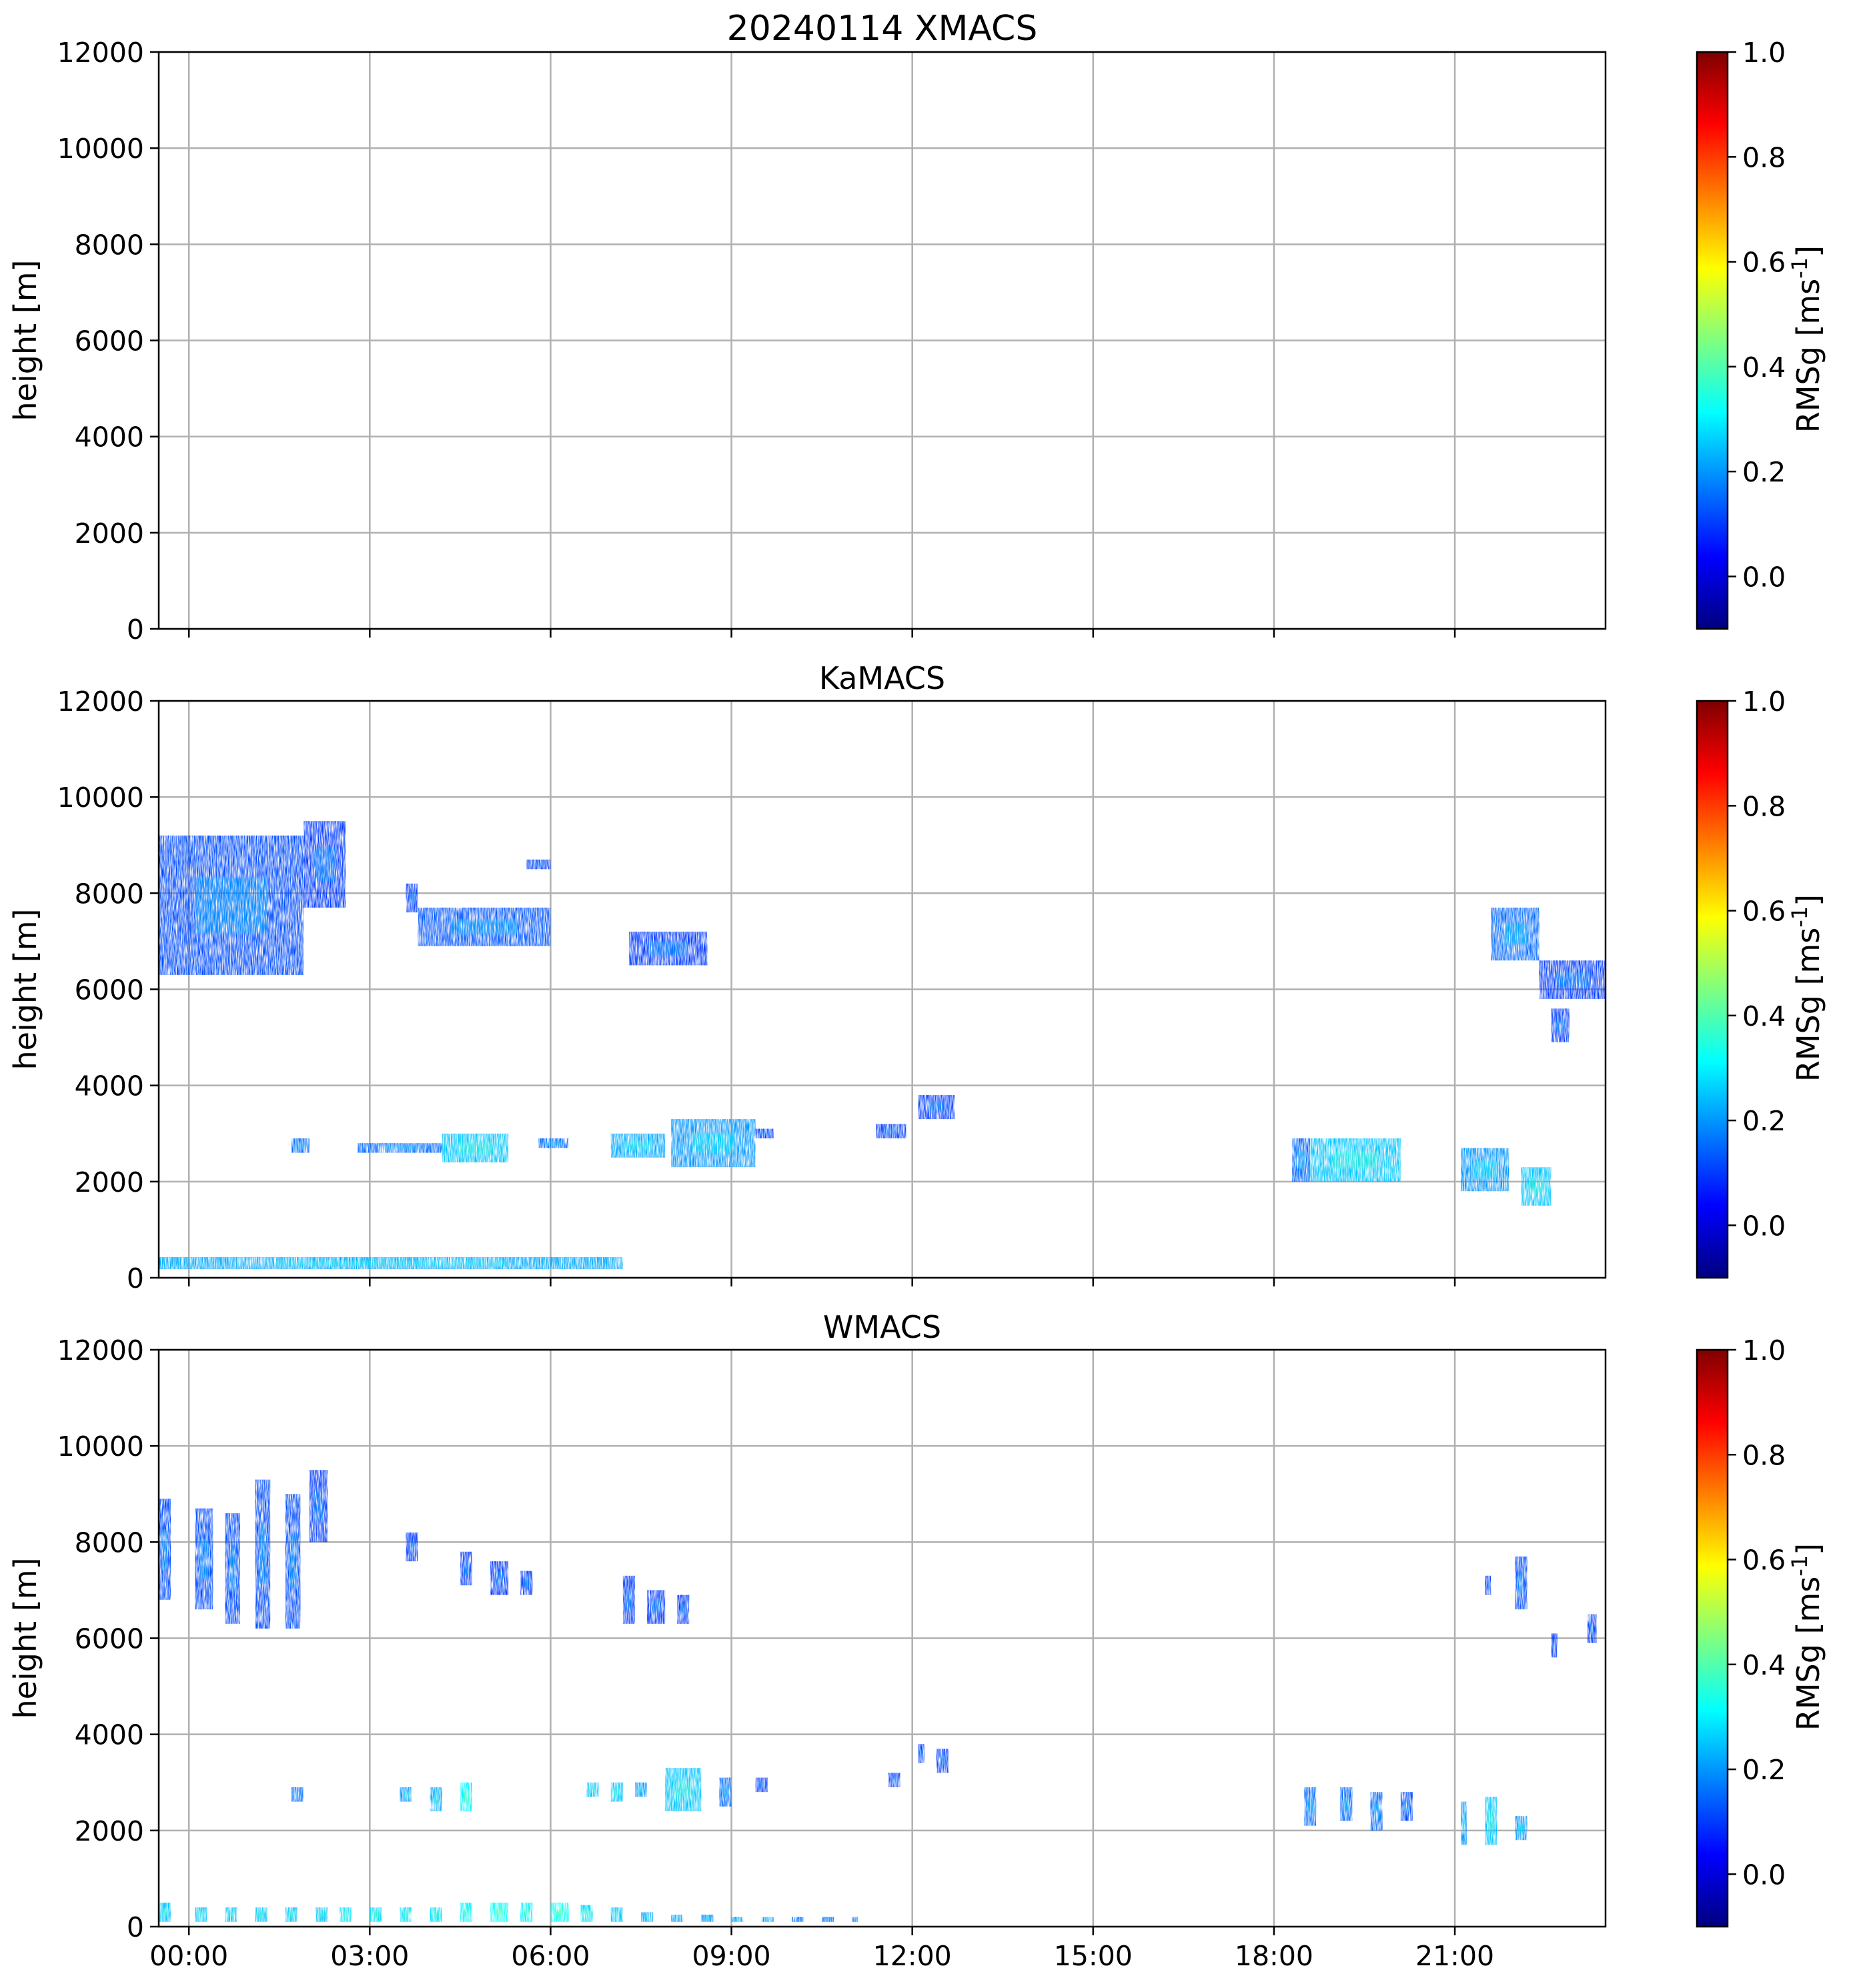 This screenshot has height=1988, width=1851. I want to click on y-tick-label: 6000, so click(109, 341).